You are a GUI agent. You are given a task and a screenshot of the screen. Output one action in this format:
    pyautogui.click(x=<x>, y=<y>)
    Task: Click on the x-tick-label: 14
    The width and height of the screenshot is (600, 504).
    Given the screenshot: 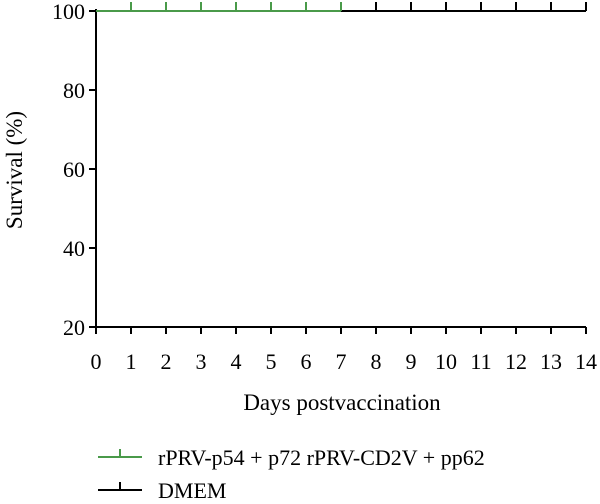 What is the action you would take?
    pyautogui.click(x=586, y=361)
    